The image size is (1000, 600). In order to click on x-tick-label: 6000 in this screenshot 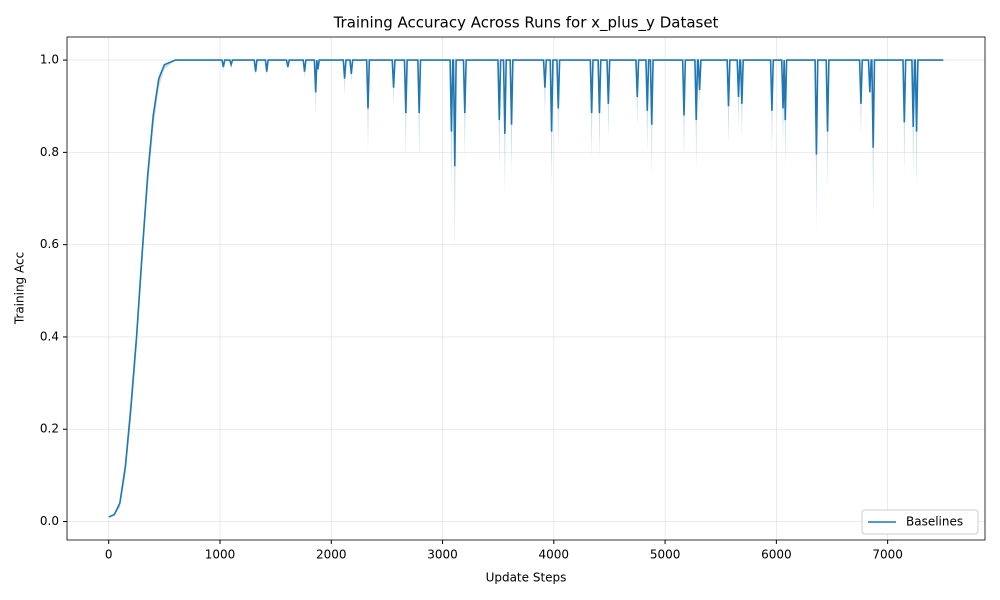, I will do `click(776, 555)`.